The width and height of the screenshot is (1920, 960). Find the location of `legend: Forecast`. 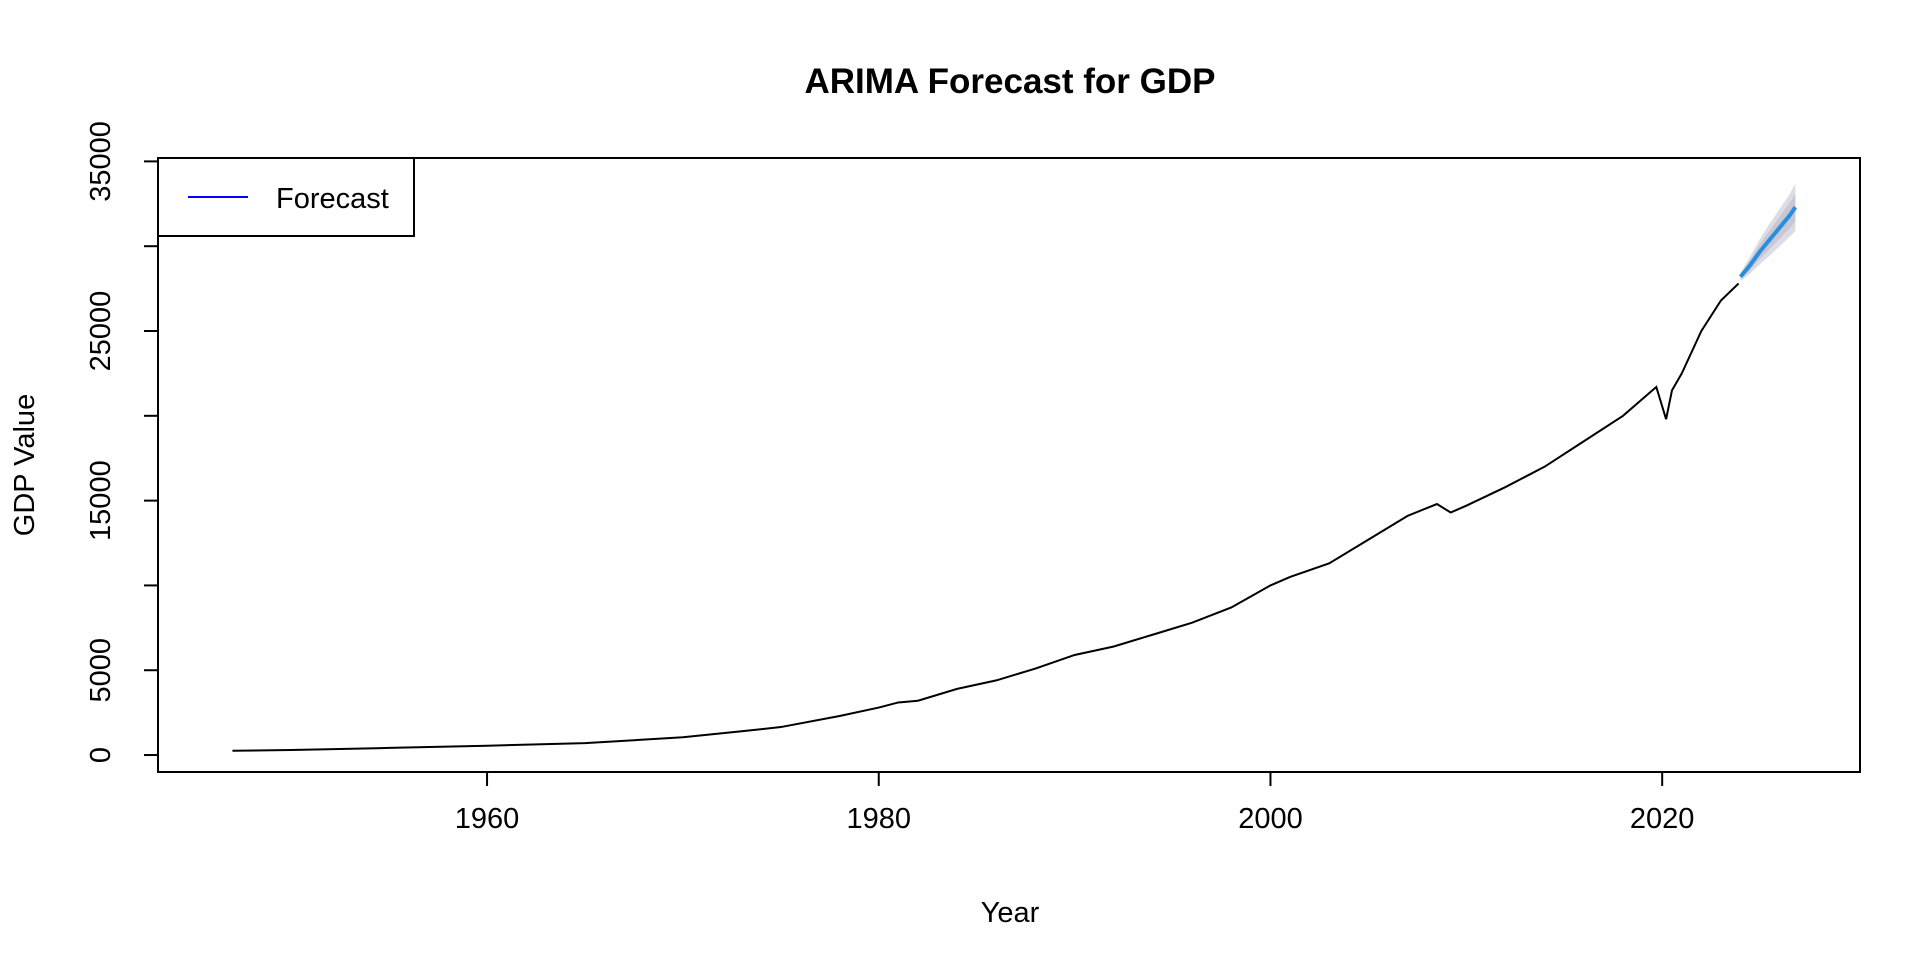

legend: Forecast is located at coordinates (286, 197).